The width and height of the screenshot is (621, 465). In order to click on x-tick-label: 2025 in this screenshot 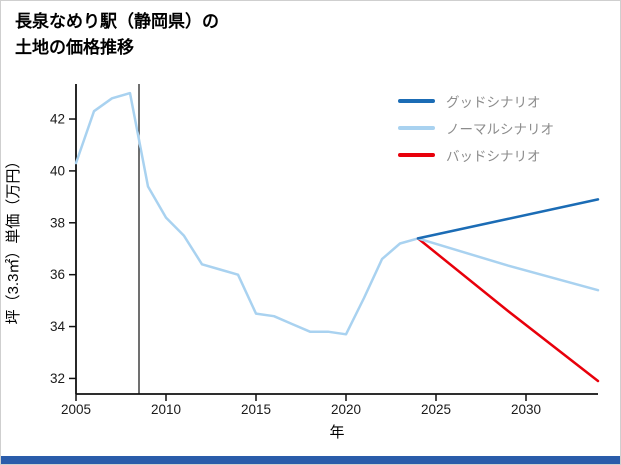, I will do `click(436, 409)`.